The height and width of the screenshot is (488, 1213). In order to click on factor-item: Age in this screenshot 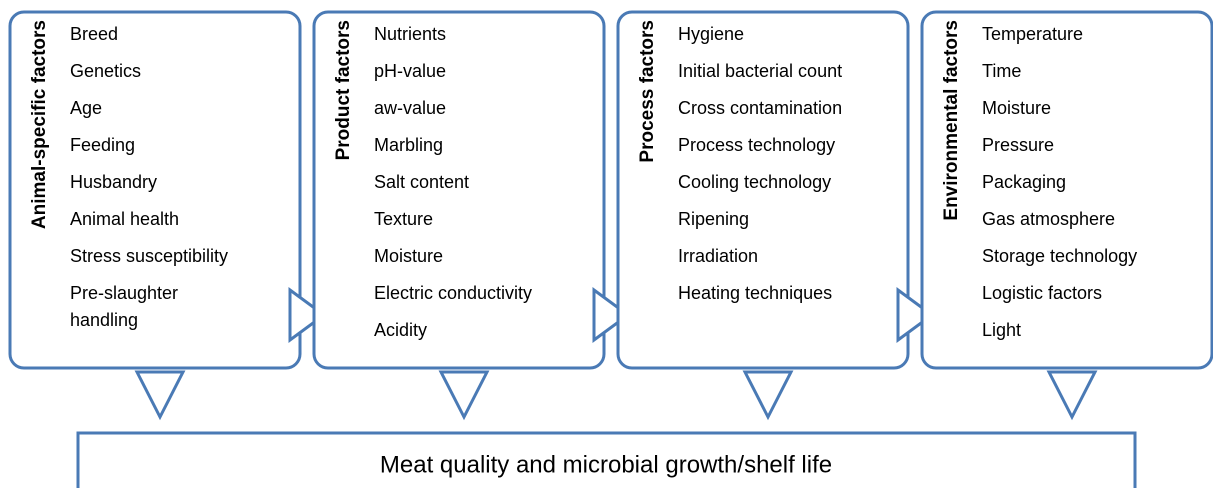, I will do `click(86, 108)`.